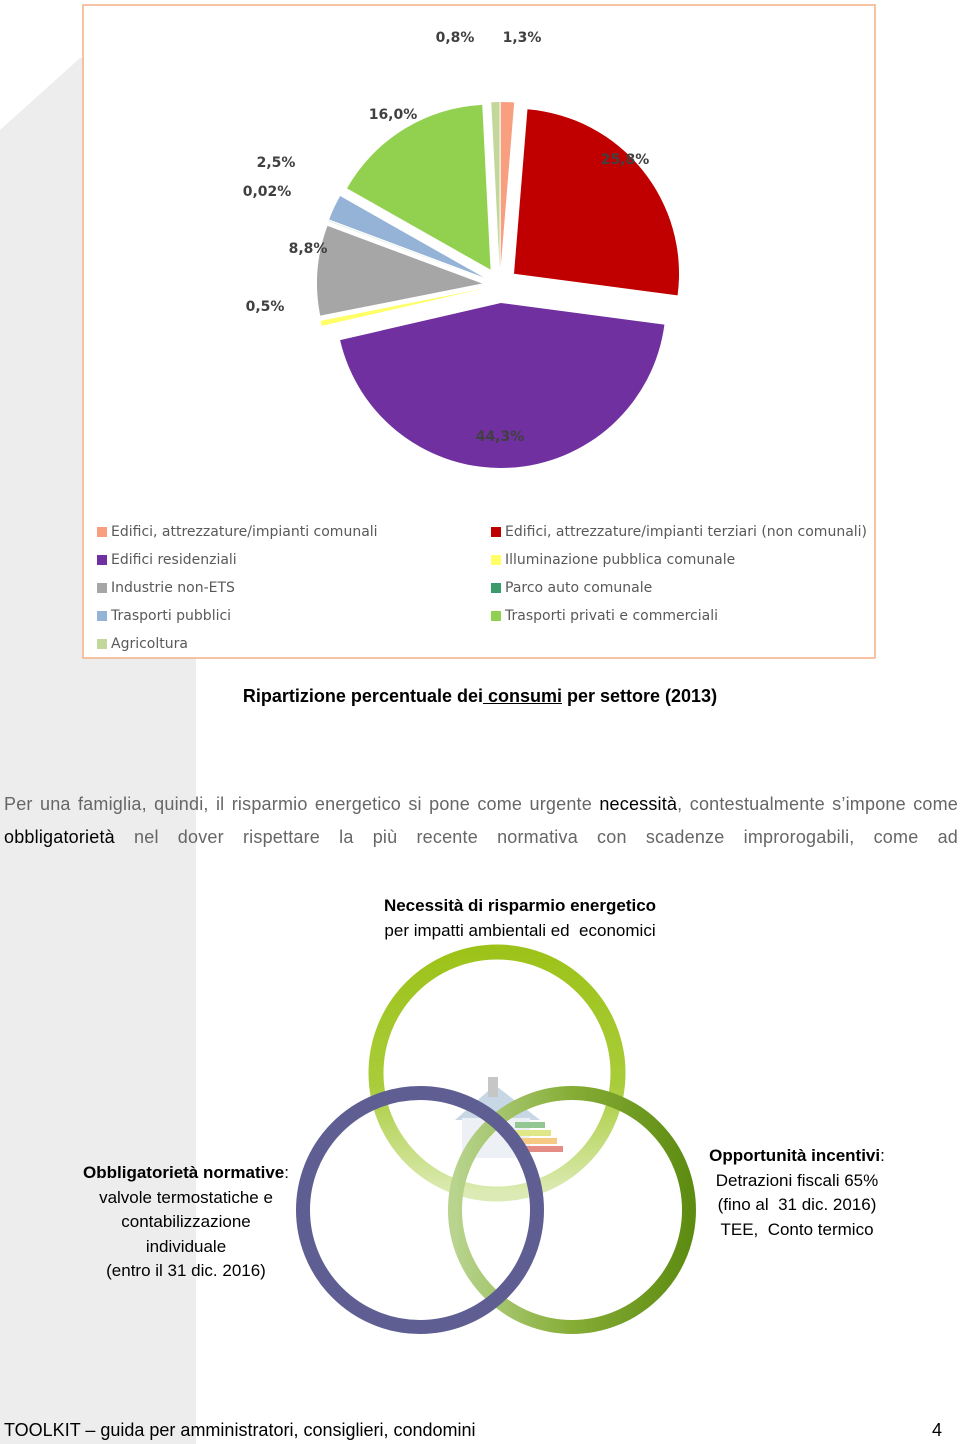  Describe the element at coordinates (611, 616) in the screenshot. I see `legend-label: Trasporti privati e commerciali` at that location.